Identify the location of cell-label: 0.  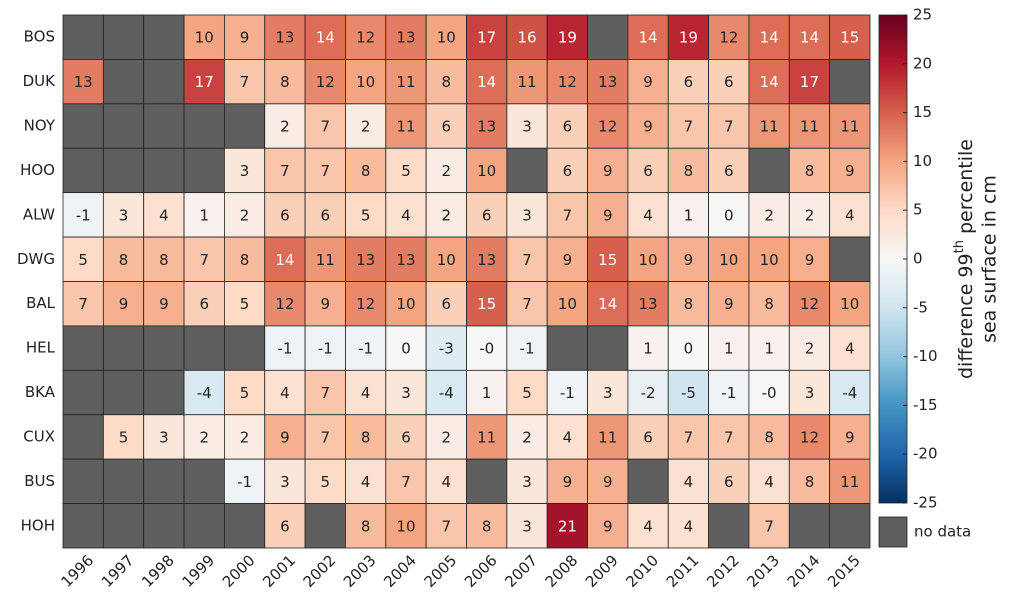
(689, 349).